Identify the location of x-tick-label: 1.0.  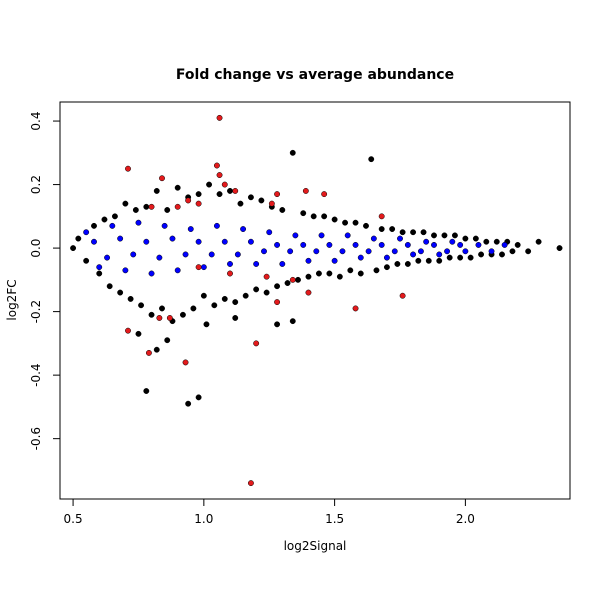
(203, 519).